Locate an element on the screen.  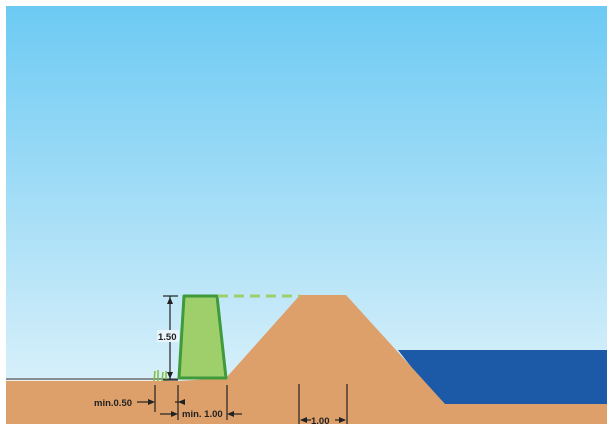
dike-width-arrow-left is located at coordinates (174, 414).